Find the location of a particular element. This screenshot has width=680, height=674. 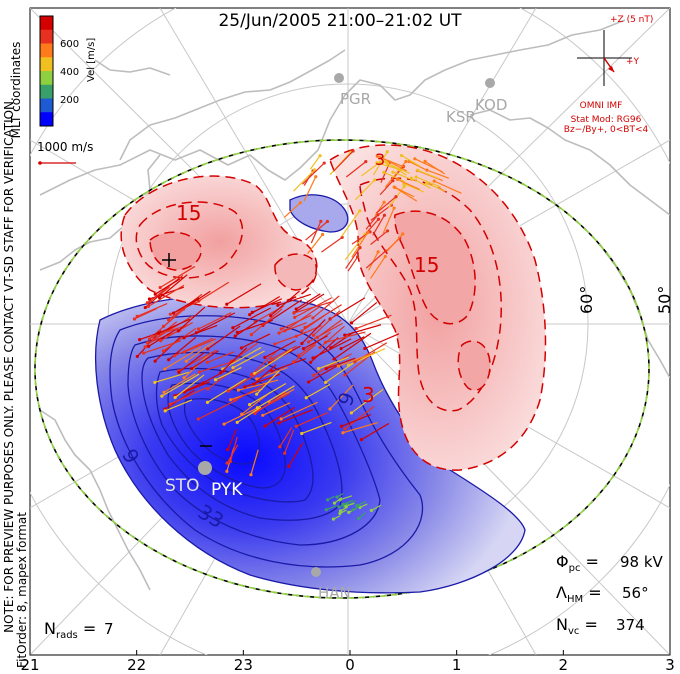

latitude-label: 60° is located at coordinates (586, 300).